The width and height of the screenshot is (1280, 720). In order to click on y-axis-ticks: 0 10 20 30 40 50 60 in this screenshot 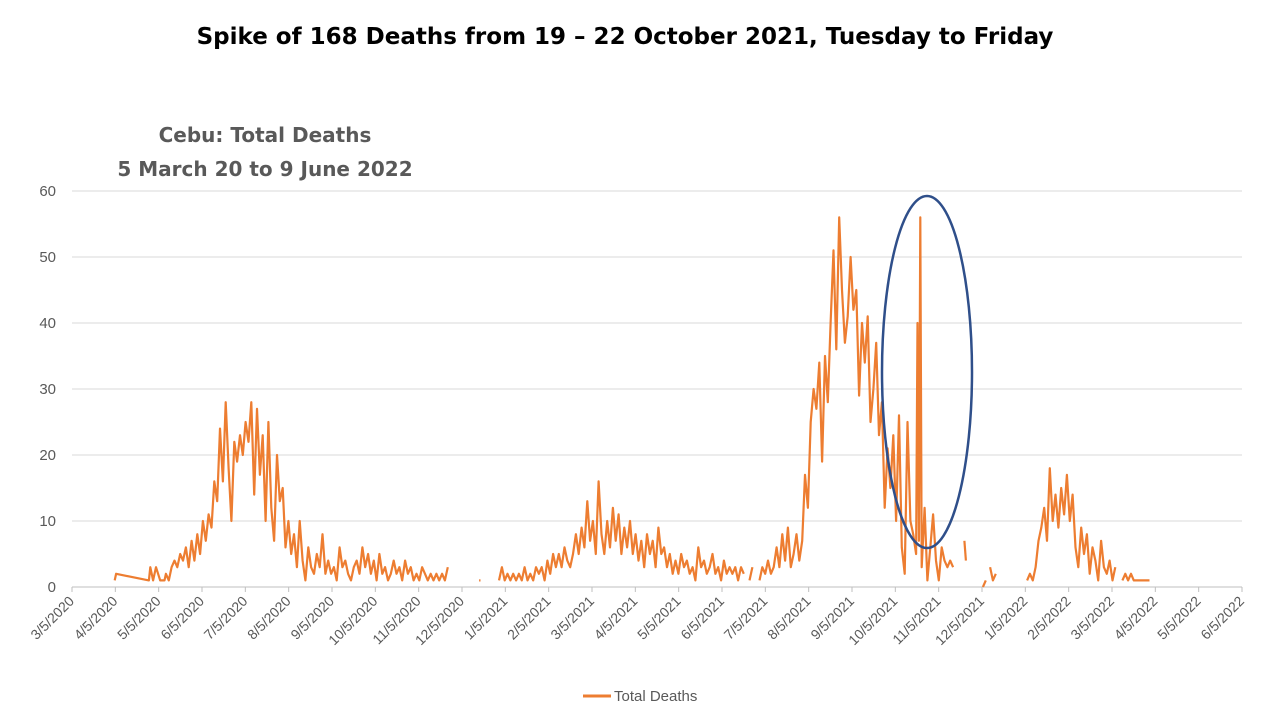, I will do `click(47, 389)`.